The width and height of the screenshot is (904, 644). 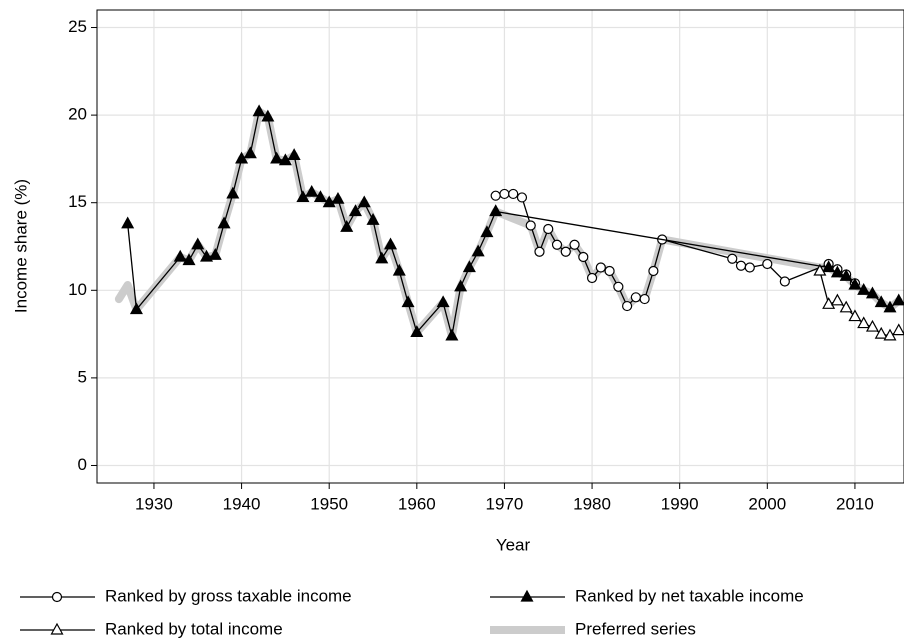 What do you see at coordinates (77, 201) in the screenshot?
I see `y-tick-label: 15` at bounding box center [77, 201].